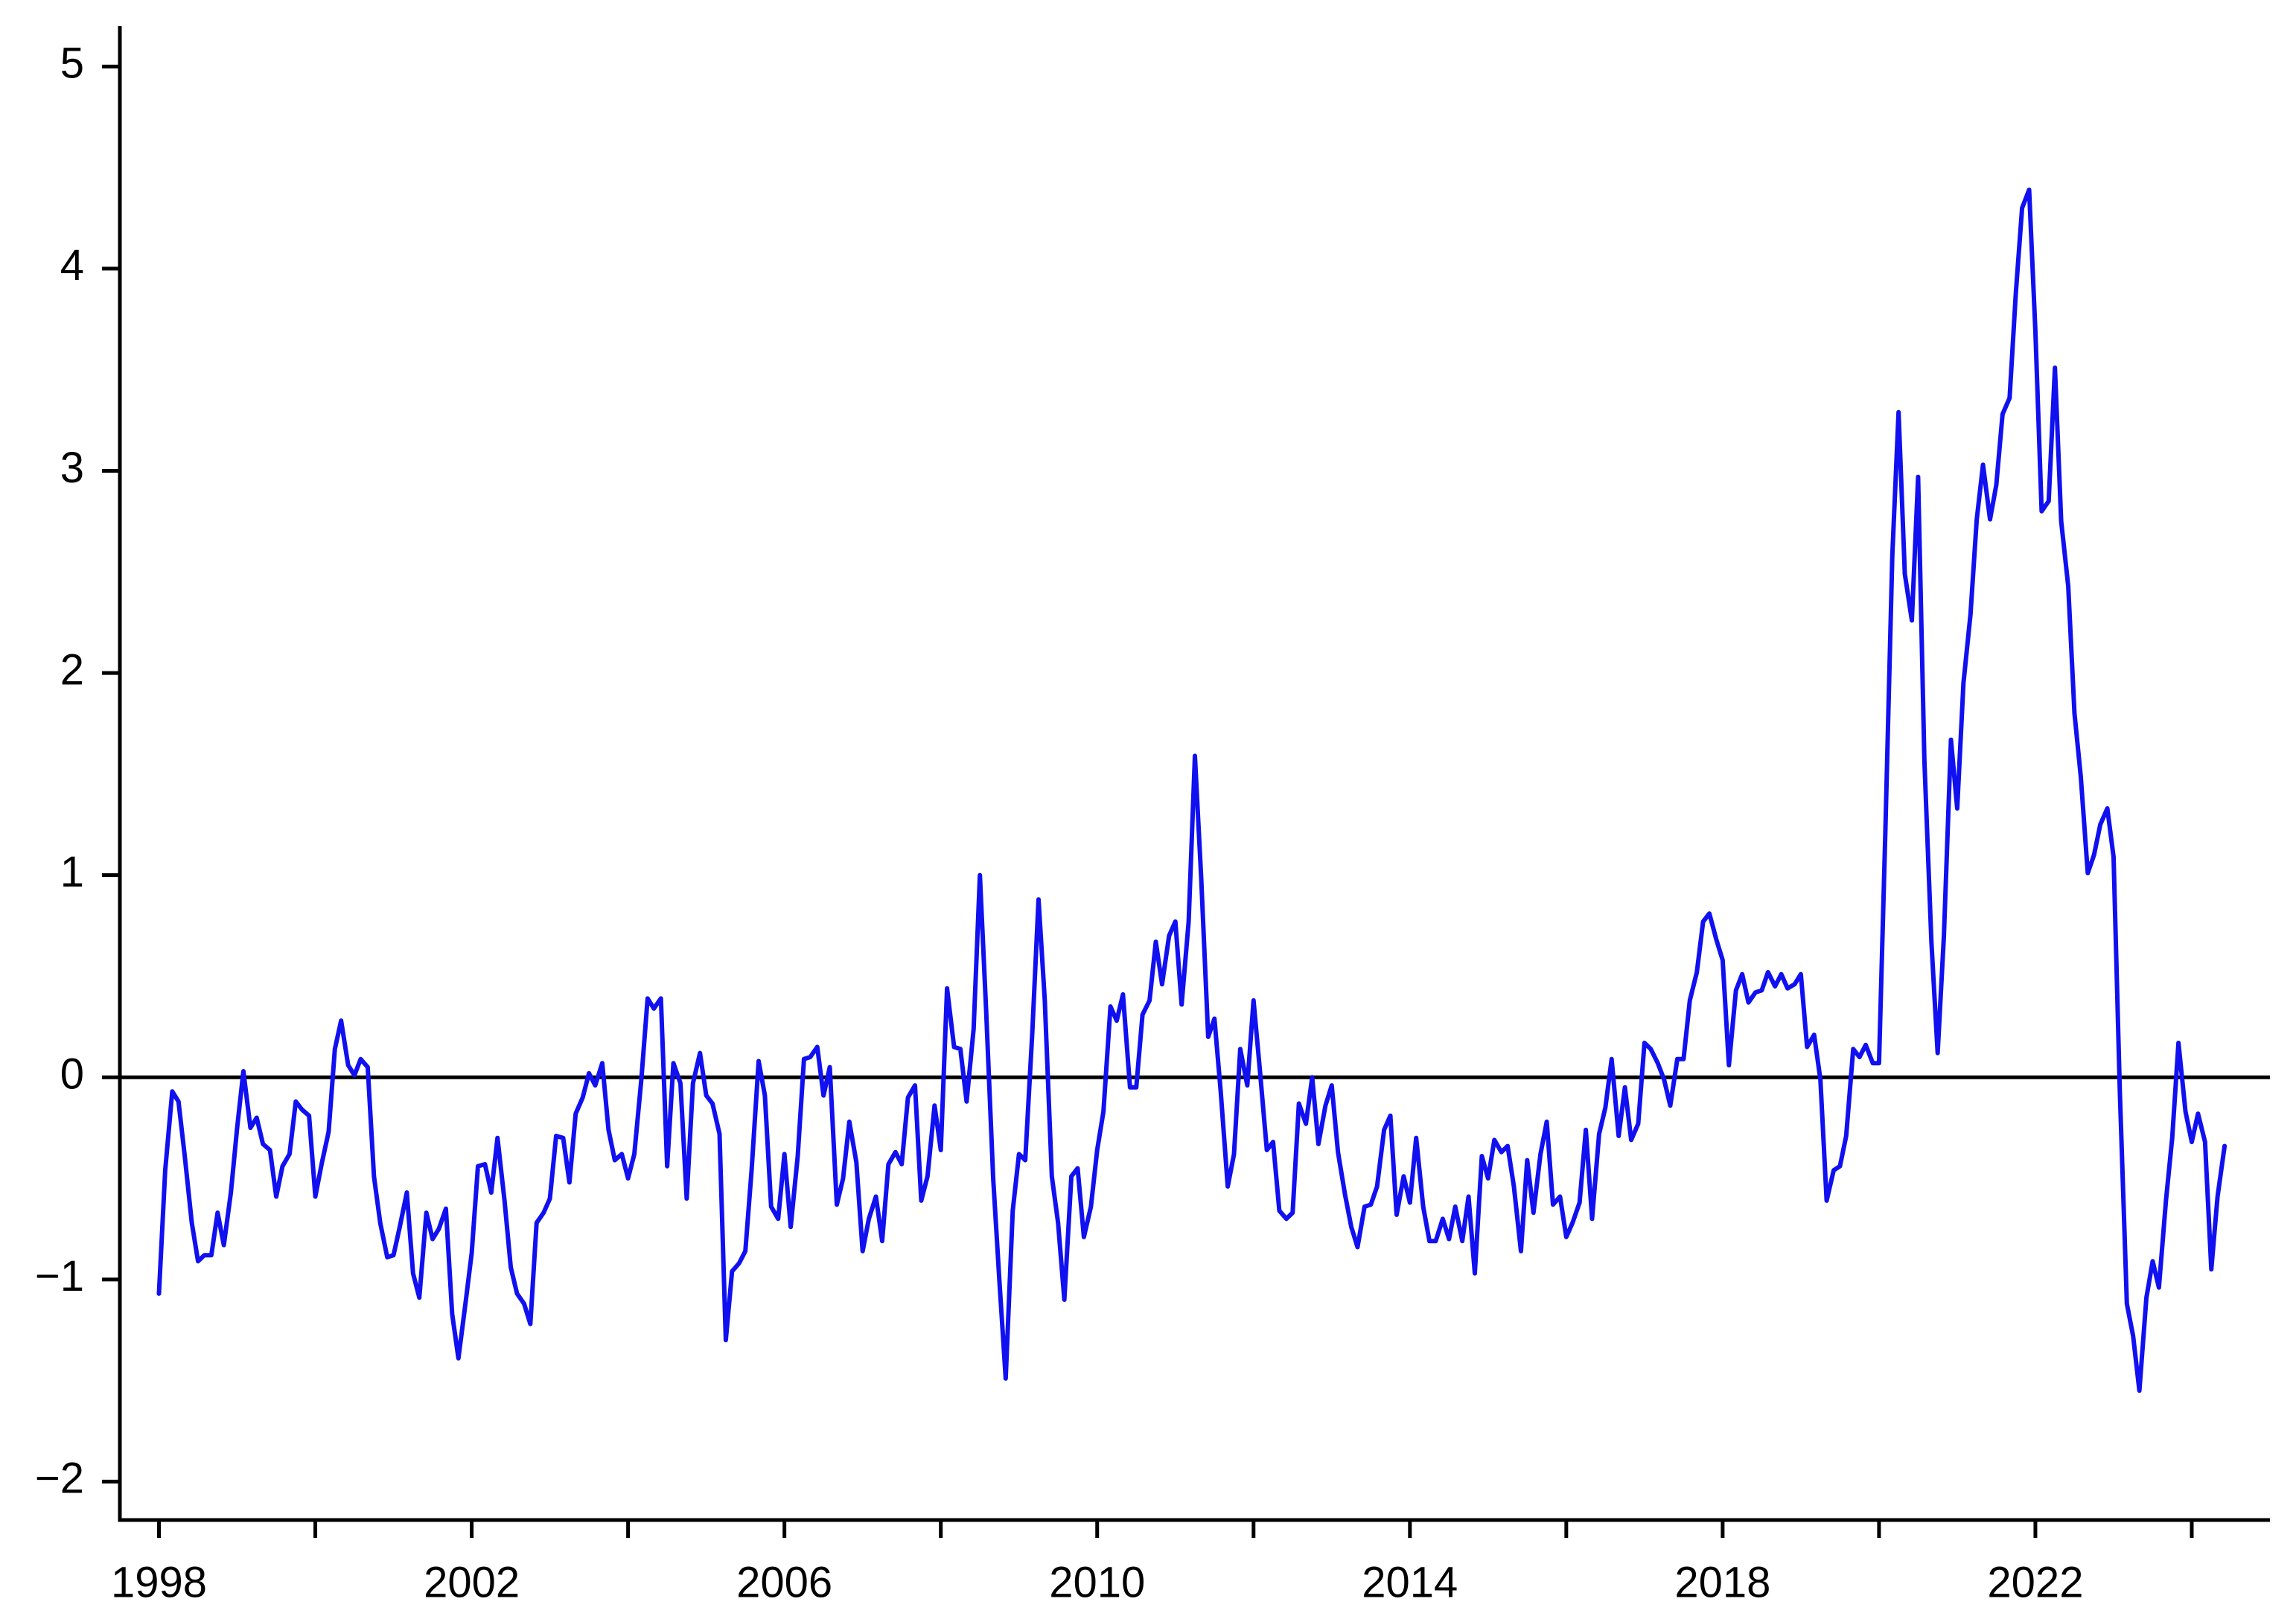  I want to click on x-tick-label: 2018, so click(1722, 1582).